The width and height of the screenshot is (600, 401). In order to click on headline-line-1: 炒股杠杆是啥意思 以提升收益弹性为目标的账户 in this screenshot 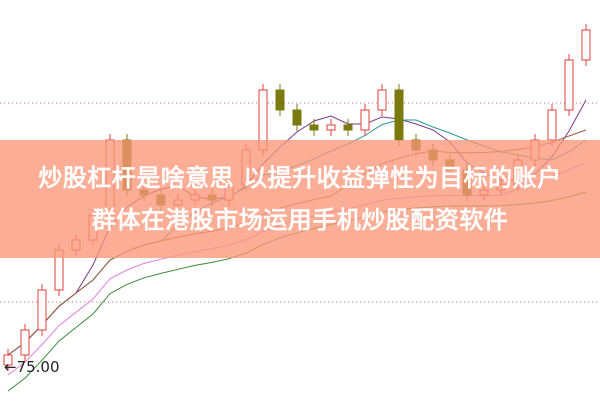, I will do `click(300, 178)`.